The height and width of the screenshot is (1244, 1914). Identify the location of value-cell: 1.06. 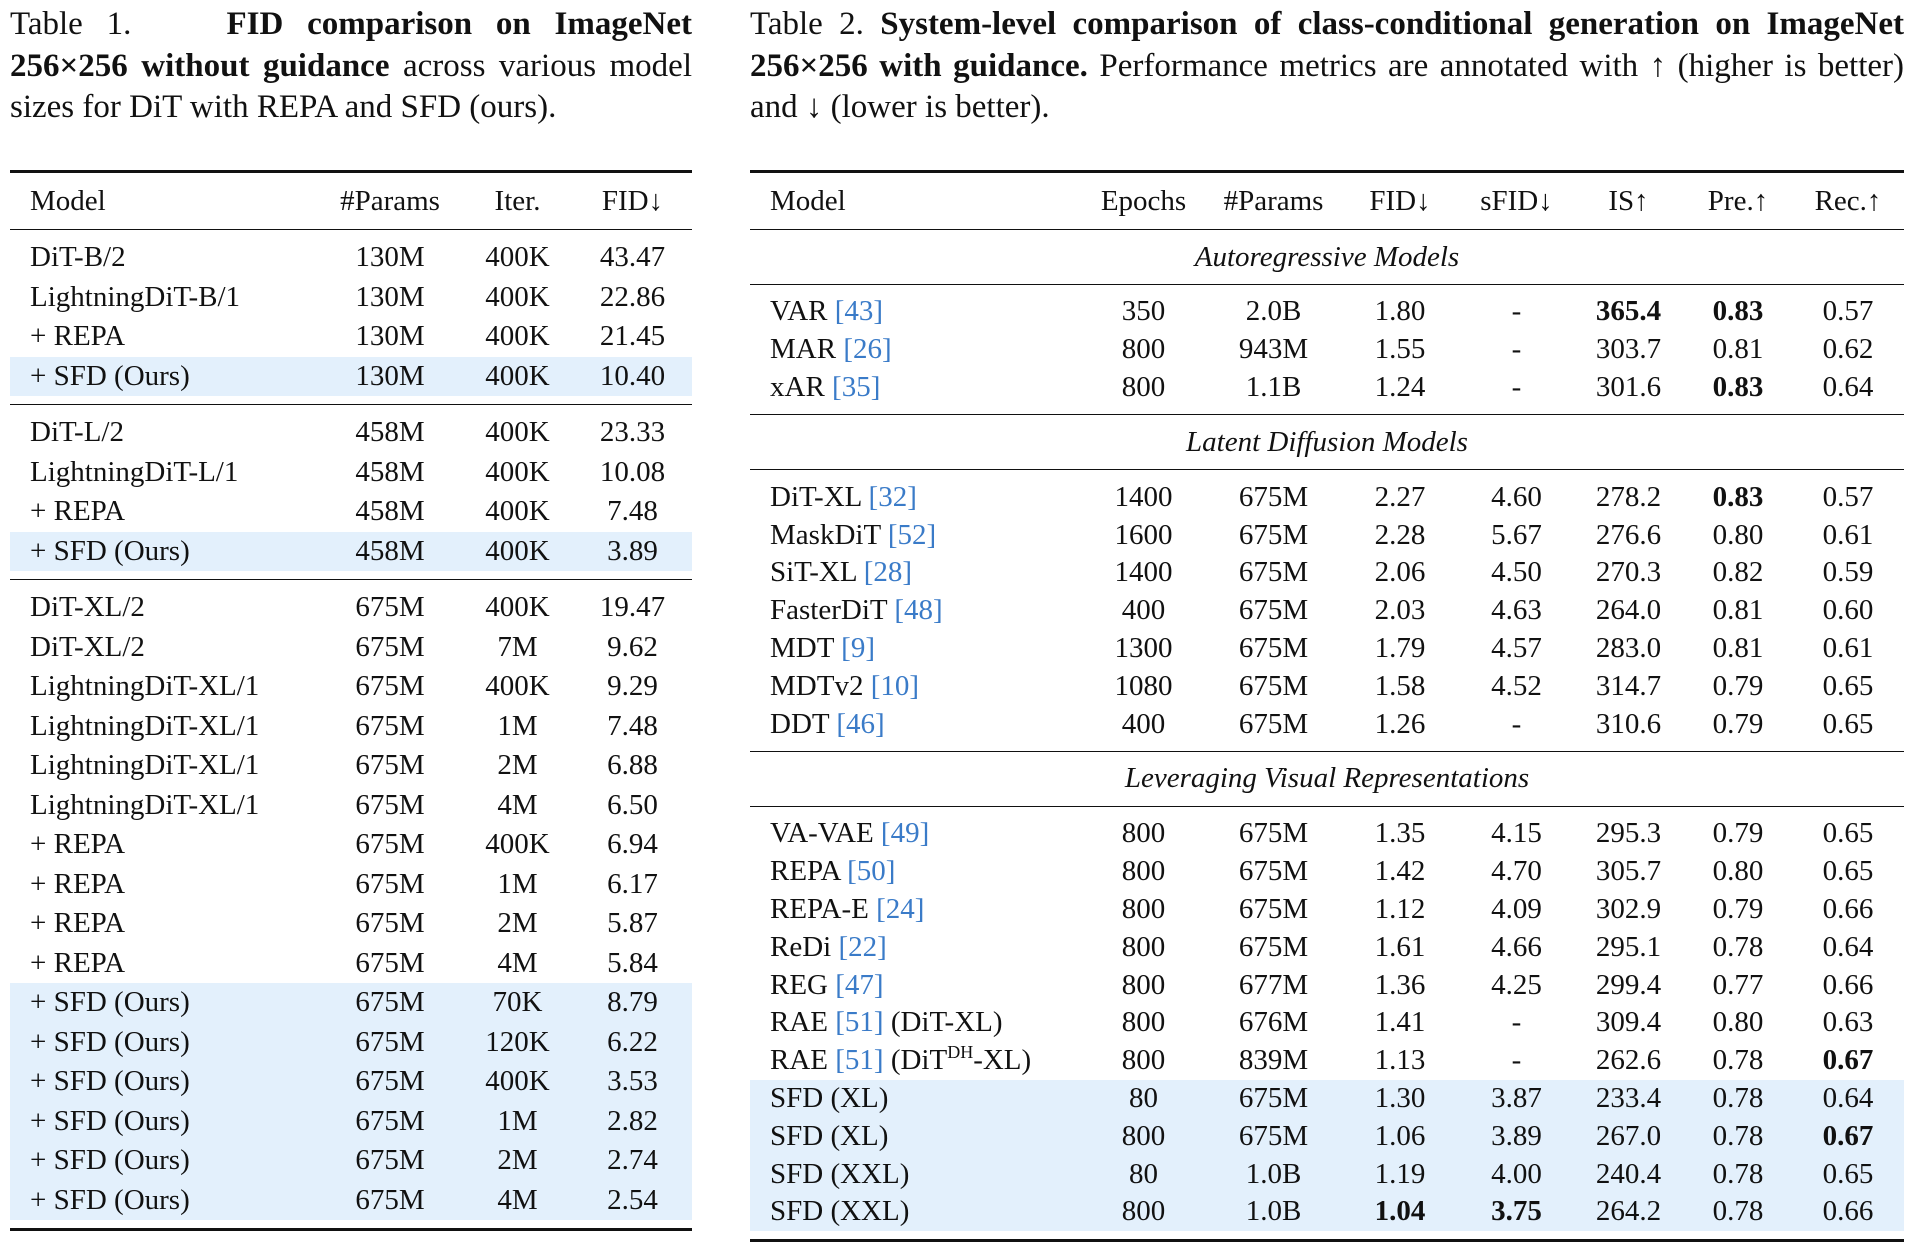
(1400, 1135).